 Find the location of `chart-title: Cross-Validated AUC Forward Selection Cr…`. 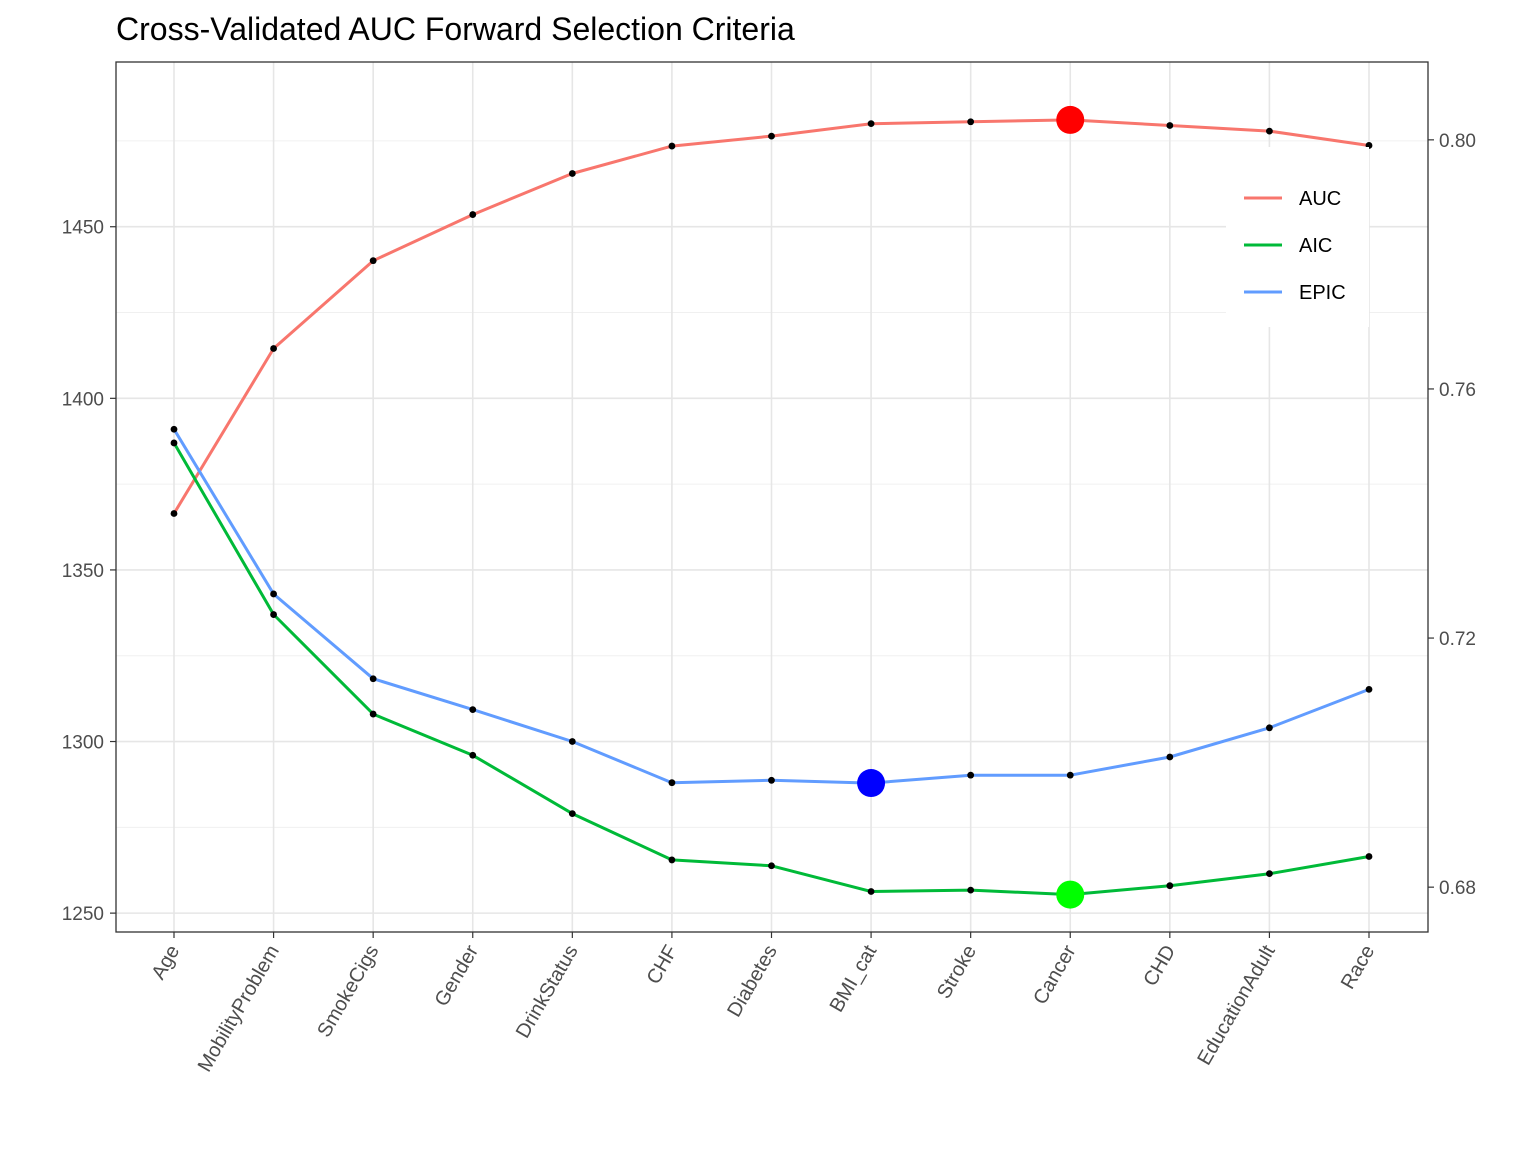

chart-title: Cross-Validated AUC Forward Selection Cr… is located at coordinates (455, 29).